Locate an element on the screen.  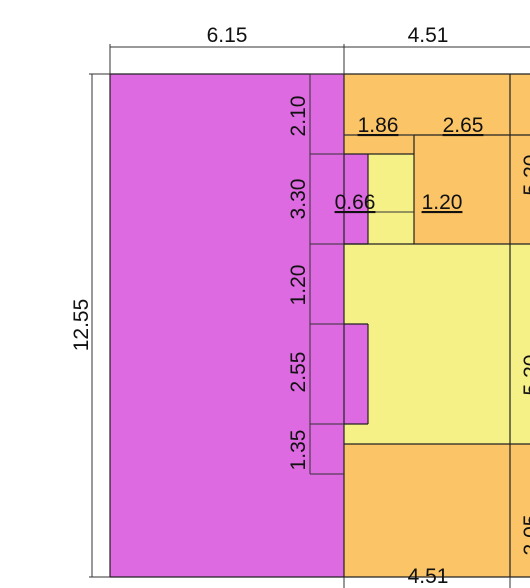
dim-top-left-width: 6.15 is located at coordinates (227, 35).